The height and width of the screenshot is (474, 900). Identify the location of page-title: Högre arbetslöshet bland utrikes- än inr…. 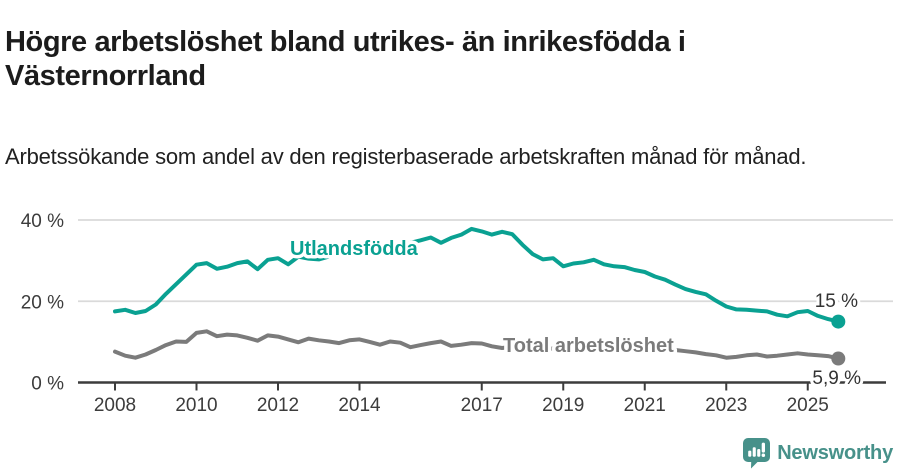
(345, 59).